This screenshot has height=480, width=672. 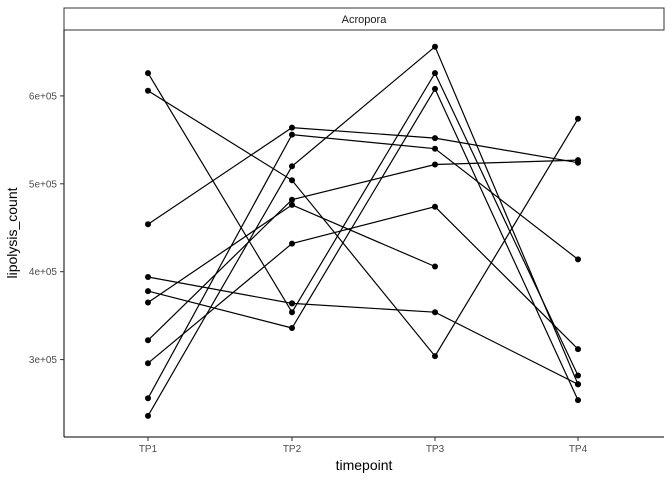 What do you see at coordinates (363, 446) in the screenshot?
I see `x-axis: TP1 TP2 TP3 TP4` at bounding box center [363, 446].